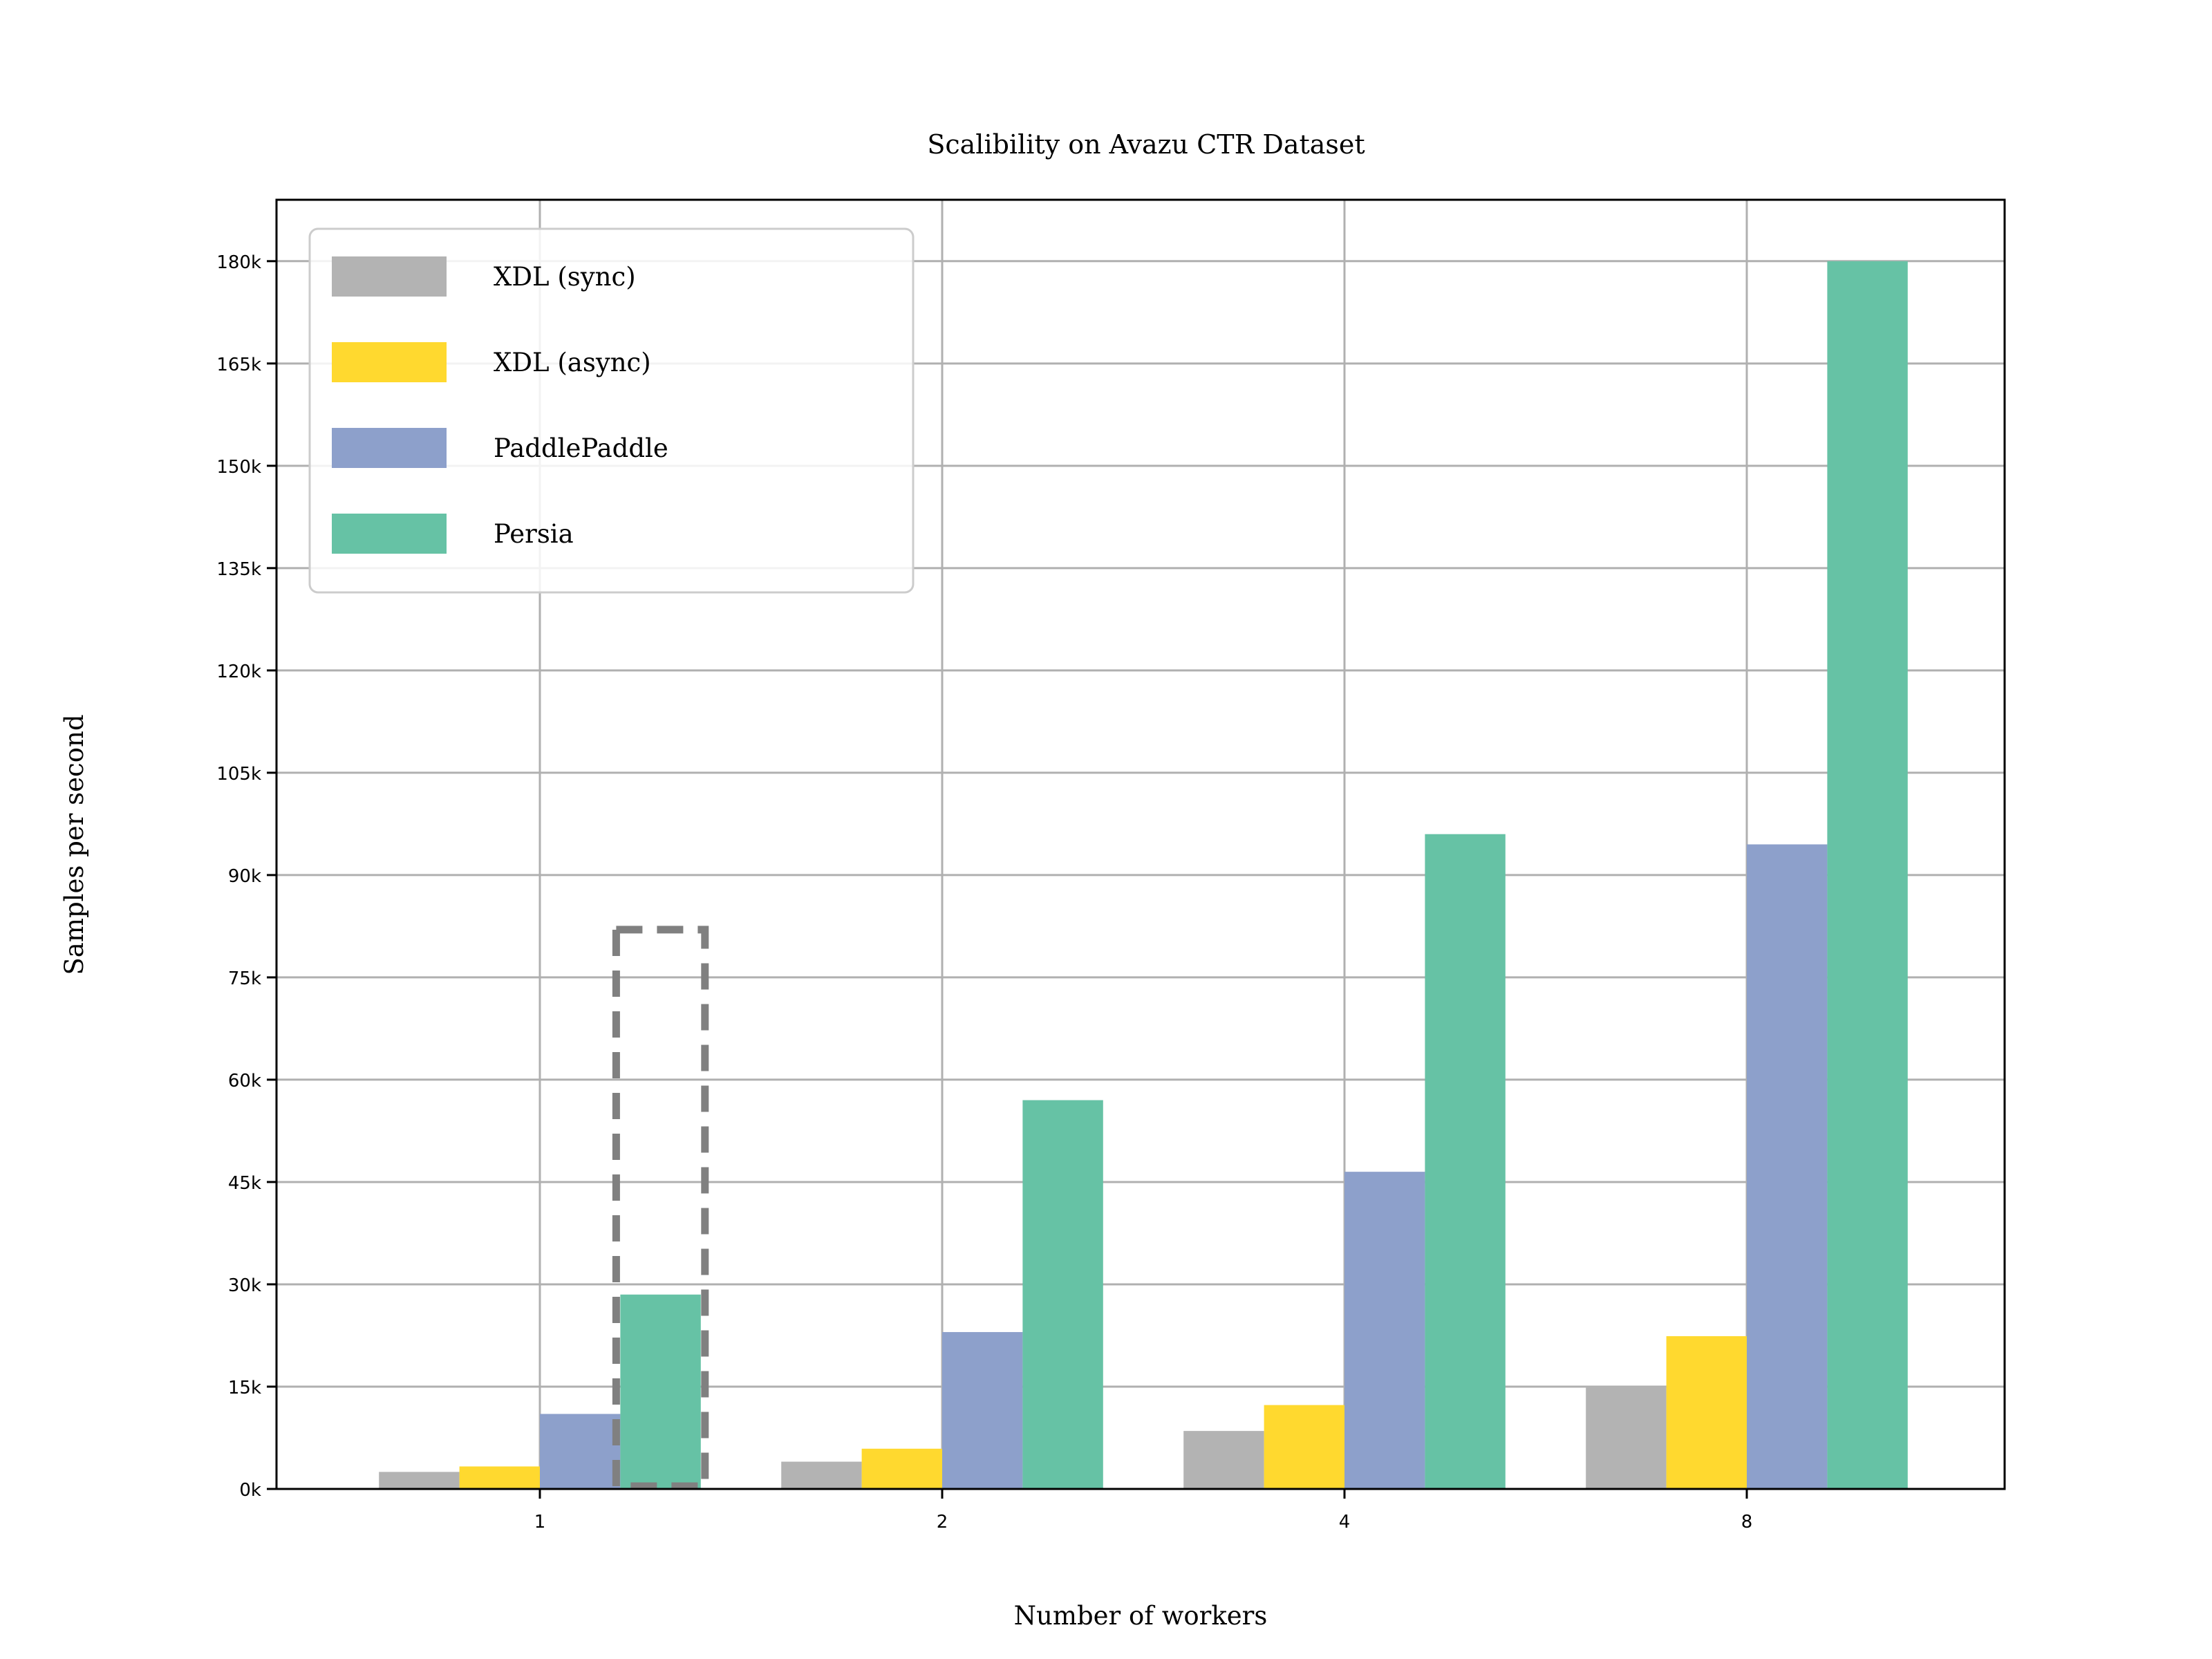  I want to click on y-tick-label: 75k, so click(245, 978).